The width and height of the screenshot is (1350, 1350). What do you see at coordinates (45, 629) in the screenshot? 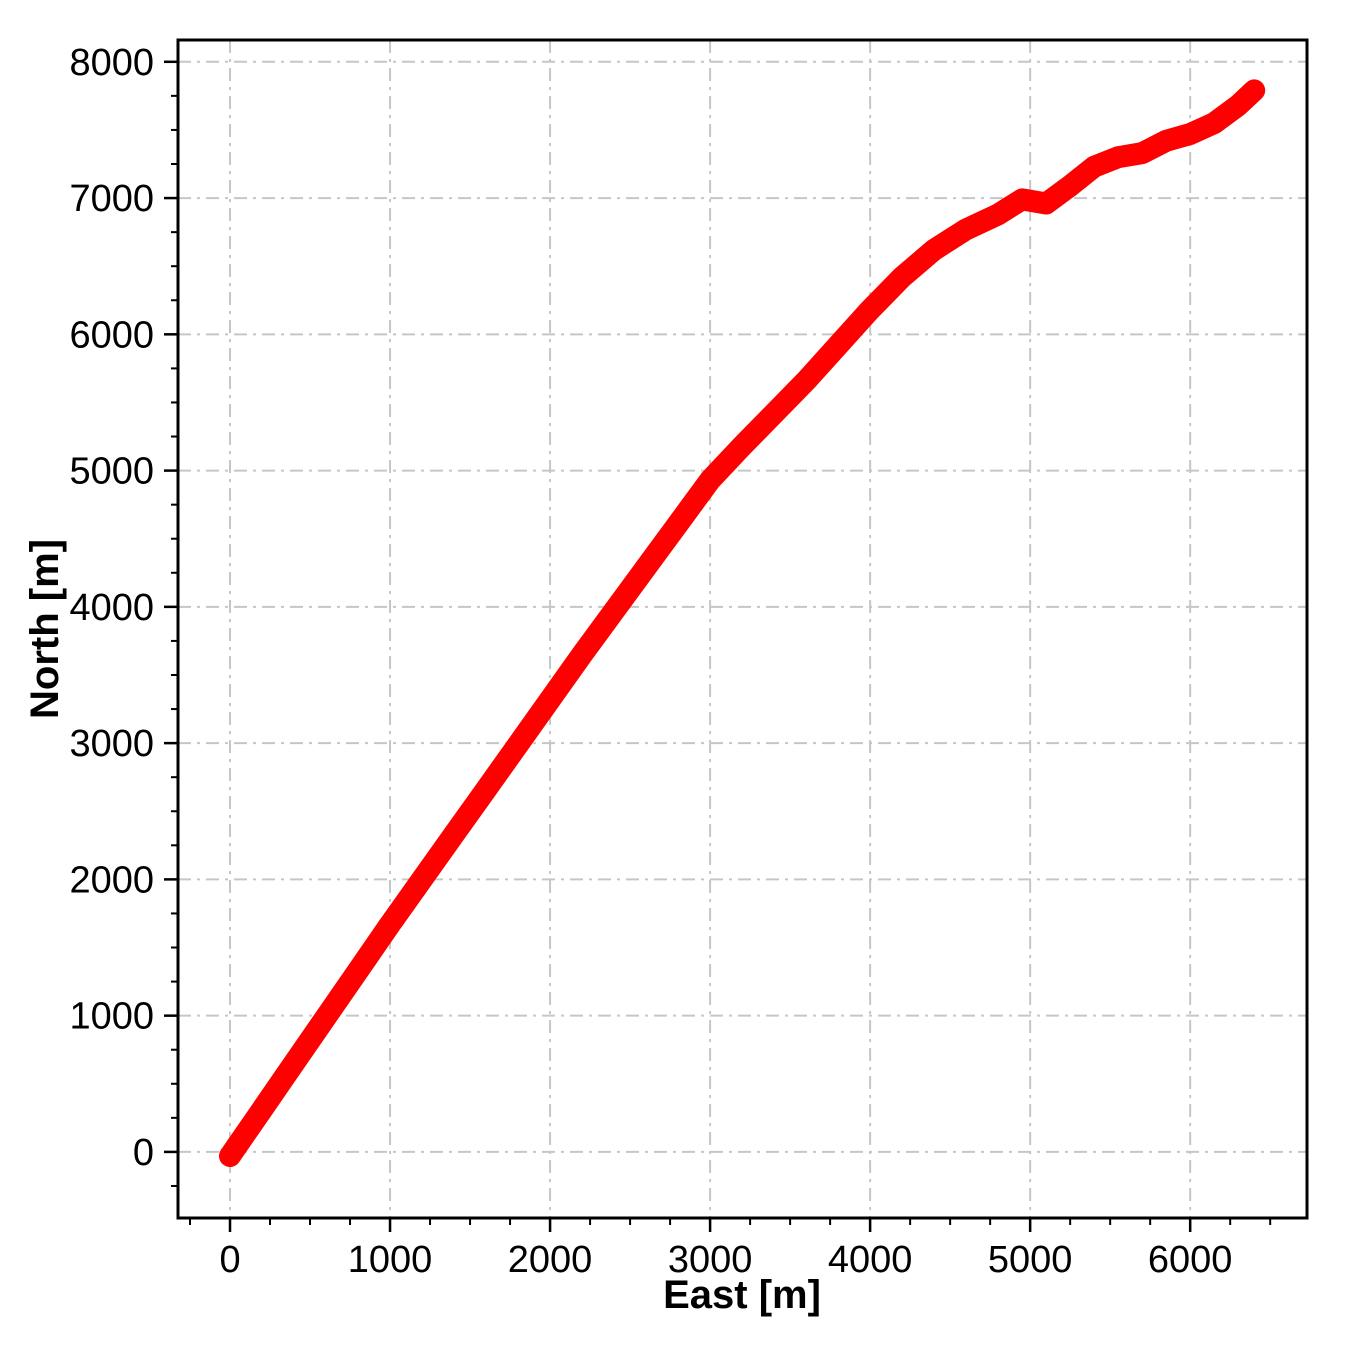
I see `y-axis-label: North [m]` at bounding box center [45, 629].